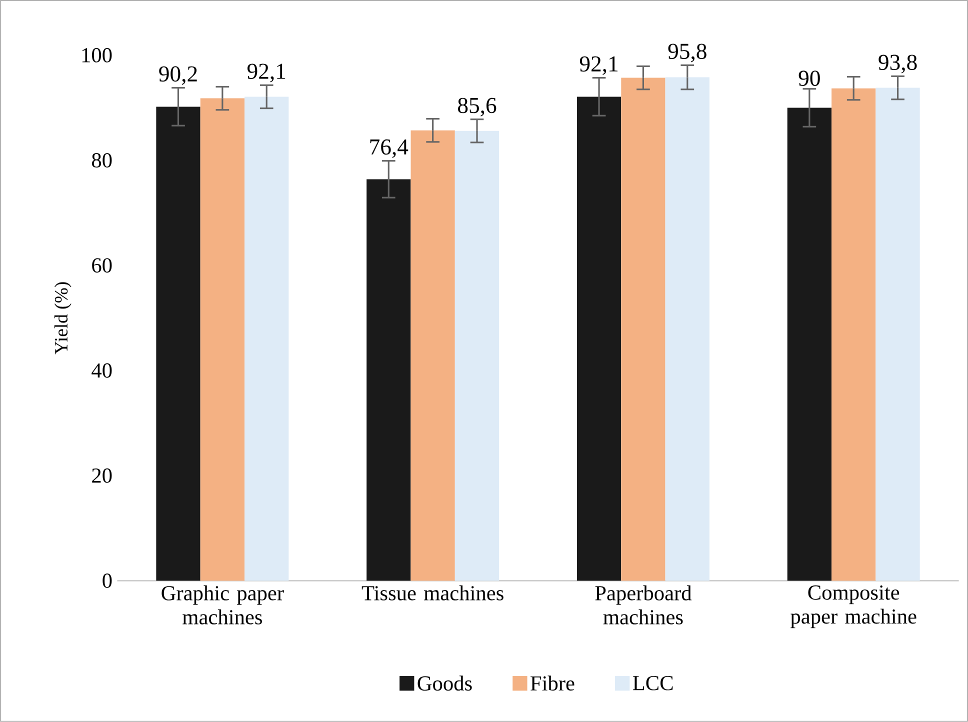 The width and height of the screenshot is (968, 722). Describe the element at coordinates (552, 683) in the screenshot. I see `legend-label: Fibre` at that location.